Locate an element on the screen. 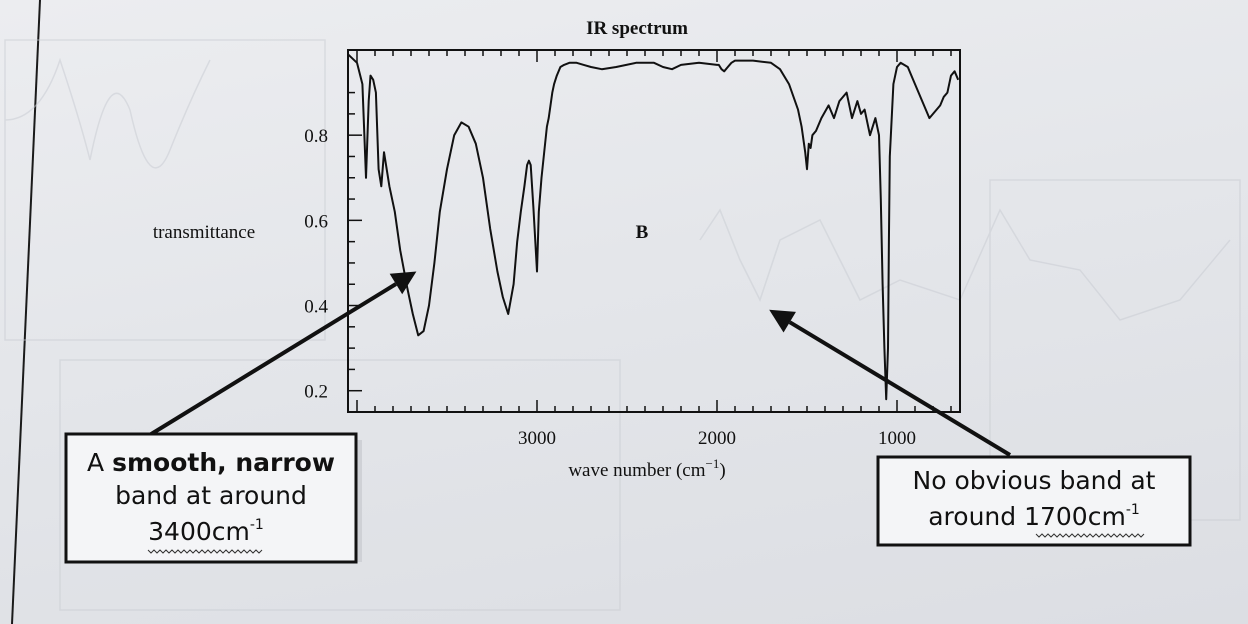 Image resolution: width=1248 pixels, height=624 pixels. y-tick-label: 0.8 is located at coordinates (316, 136).